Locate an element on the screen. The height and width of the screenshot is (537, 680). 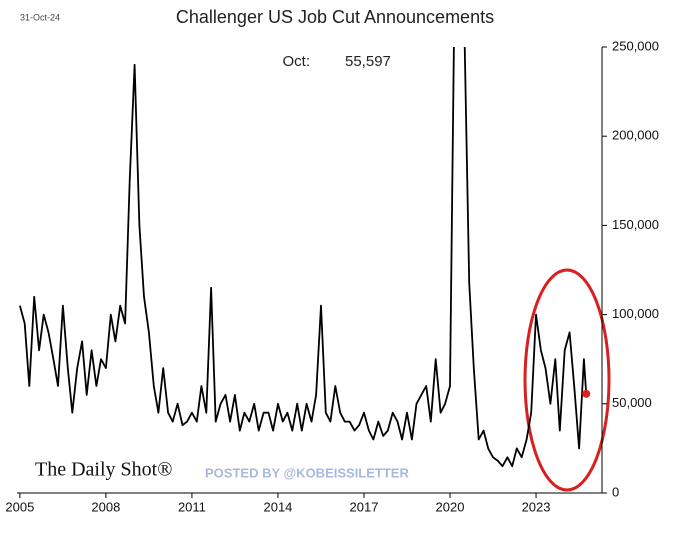
x-tick-label: 2017 is located at coordinates (364, 506).